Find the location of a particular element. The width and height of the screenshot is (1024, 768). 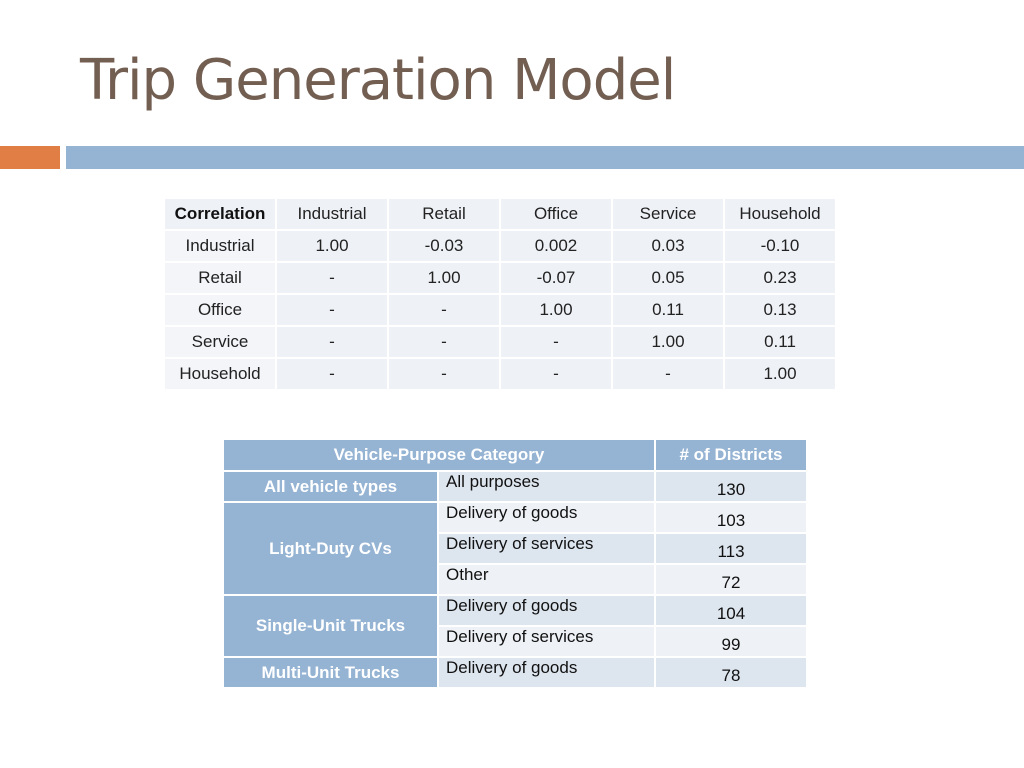

accent-bar-orange is located at coordinates (30, 157).